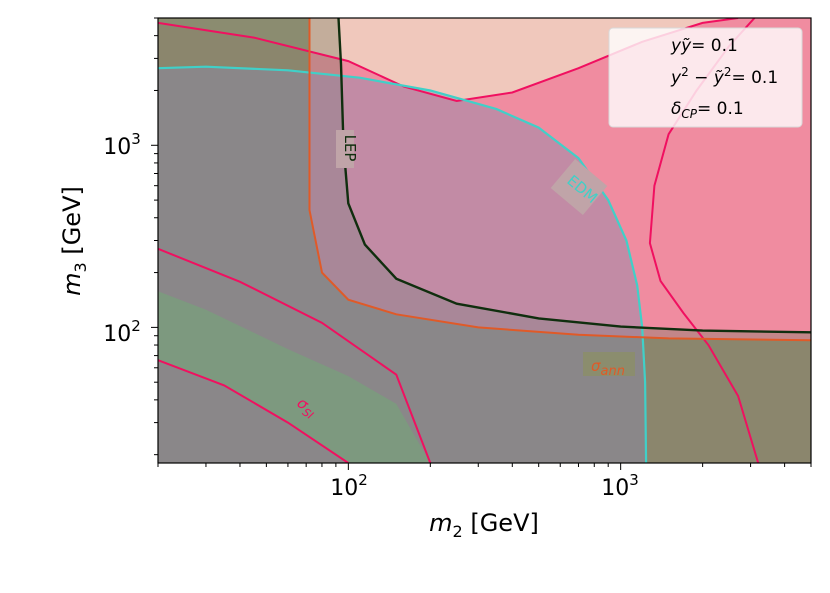  What do you see at coordinates (609, 365) in the screenshot?
I see `annihilation-contour-label: σann` at bounding box center [609, 365].